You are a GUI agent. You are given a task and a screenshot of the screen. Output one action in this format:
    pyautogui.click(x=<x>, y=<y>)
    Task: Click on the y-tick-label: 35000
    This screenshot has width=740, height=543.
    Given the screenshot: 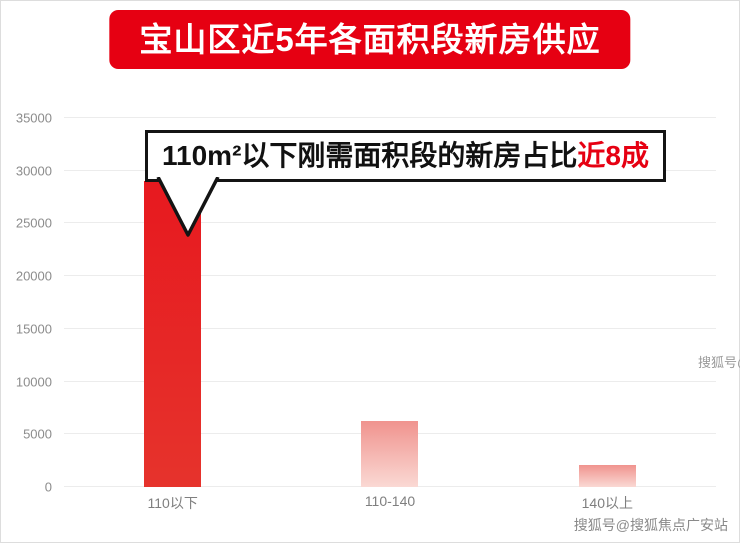 What is the action you would take?
    pyautogui.click(x=33, y=118)
    